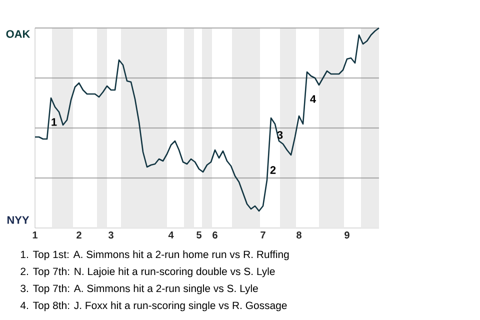  What do you see at coordinates (147, 272) in the screenshot?
I see `text: 2. Top 7th: N. Lajoie hit a run-scoring double vs S. Lyle` at bounding box center [147, 272].